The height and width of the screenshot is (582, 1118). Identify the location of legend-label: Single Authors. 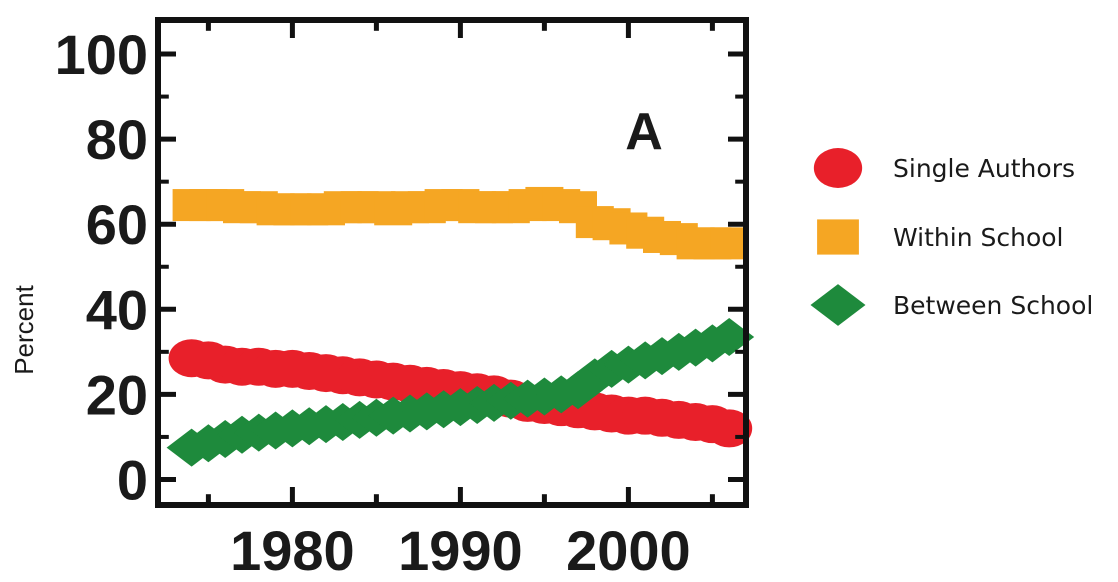
(984, 168).